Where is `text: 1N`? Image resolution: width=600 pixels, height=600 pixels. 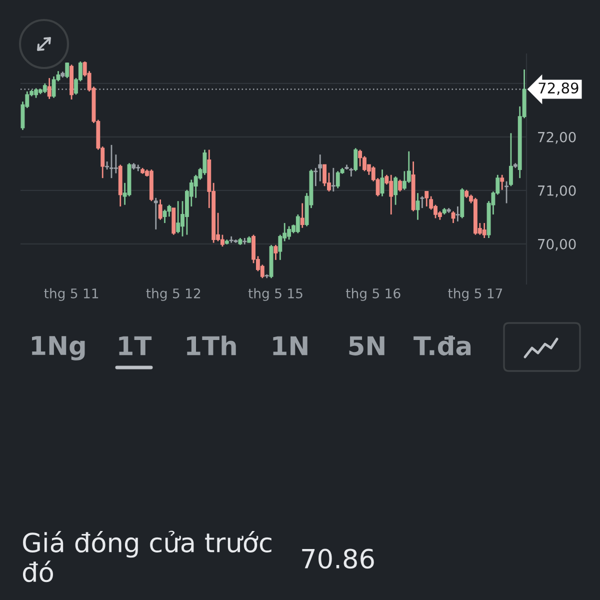
text: 1N is located at coordinates (290, 346).